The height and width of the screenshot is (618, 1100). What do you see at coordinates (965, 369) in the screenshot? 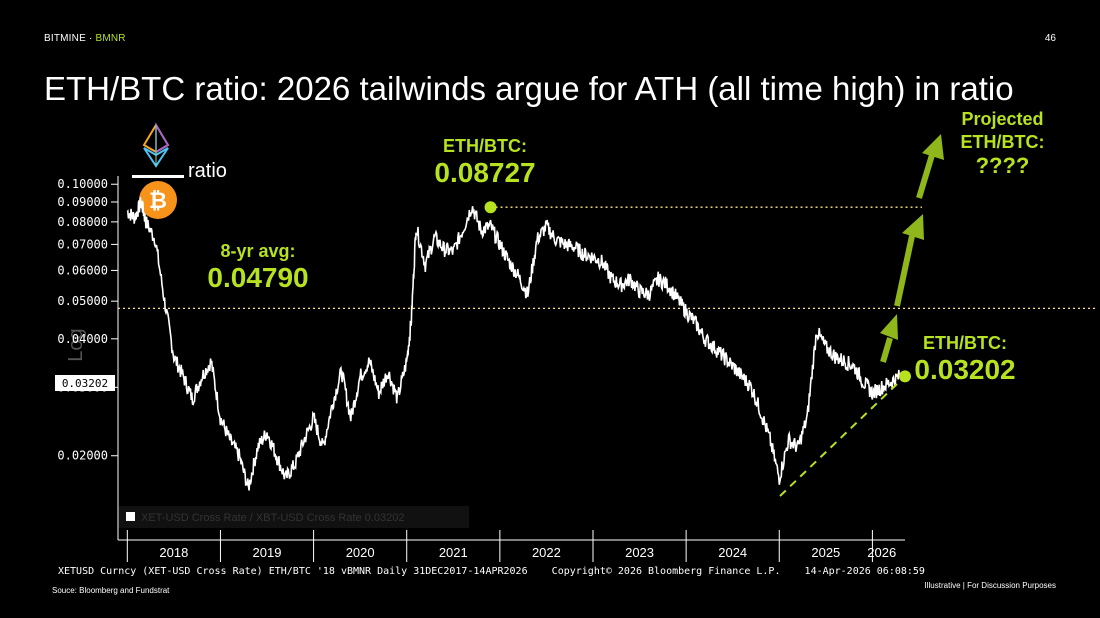
I see `current-annotation-value: 0.03202` at bounding box center [965, 369].